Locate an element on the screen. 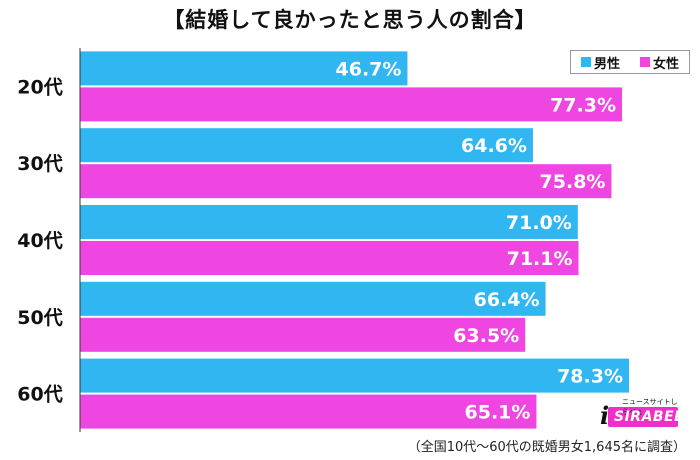  legend: 男性 女性 is located at coordinates (630, 62).